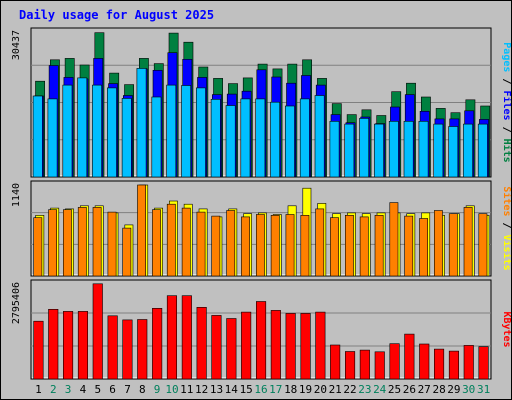  I want to click on day-label-31: 31, so click(483, 389).